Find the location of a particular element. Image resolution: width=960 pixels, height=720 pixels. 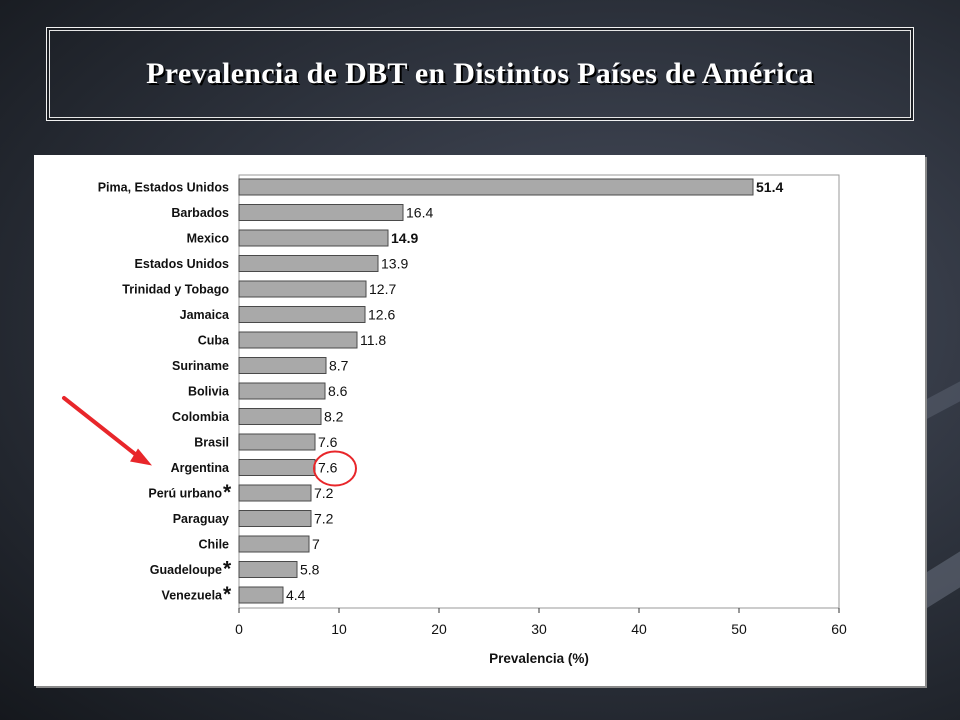

value-label-colombia: 8.2 is located at coordinates (334, 417).